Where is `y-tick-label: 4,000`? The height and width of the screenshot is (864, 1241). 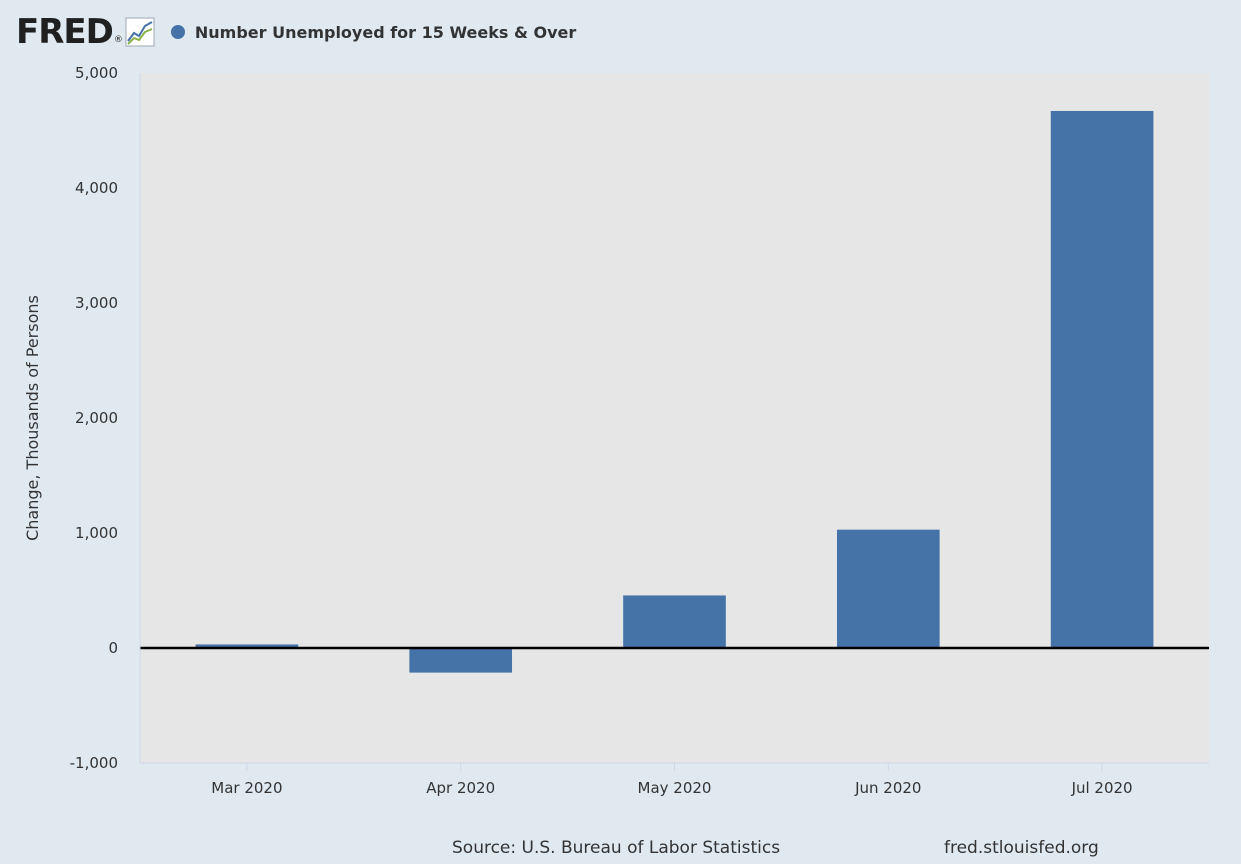 y-tick-label: 4,000 is located at coordinates (96, 188).